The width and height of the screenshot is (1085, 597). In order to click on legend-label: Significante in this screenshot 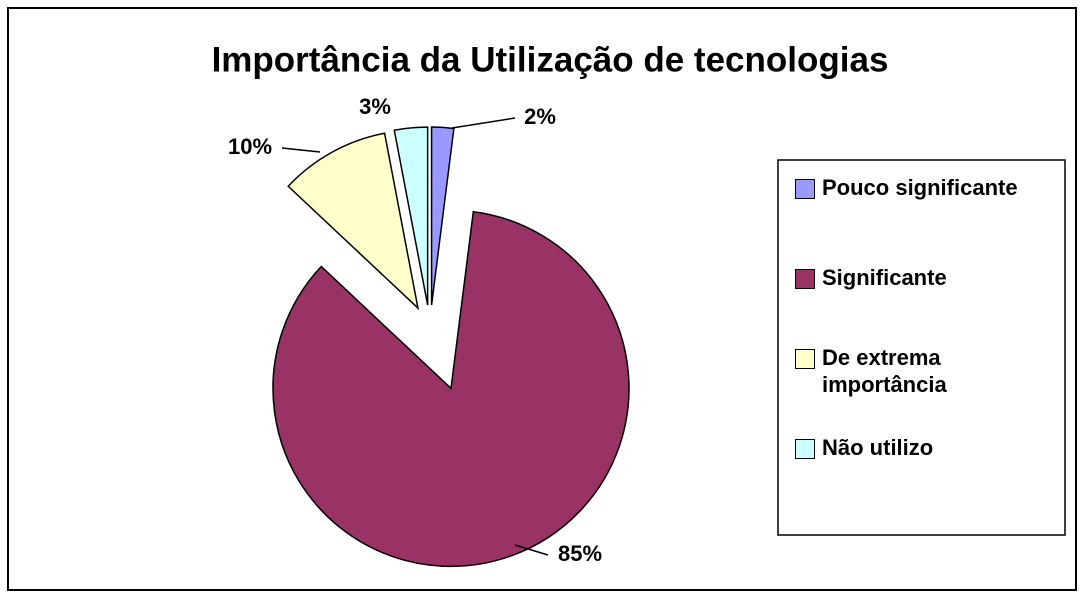, I will do `click(884, 277)`.